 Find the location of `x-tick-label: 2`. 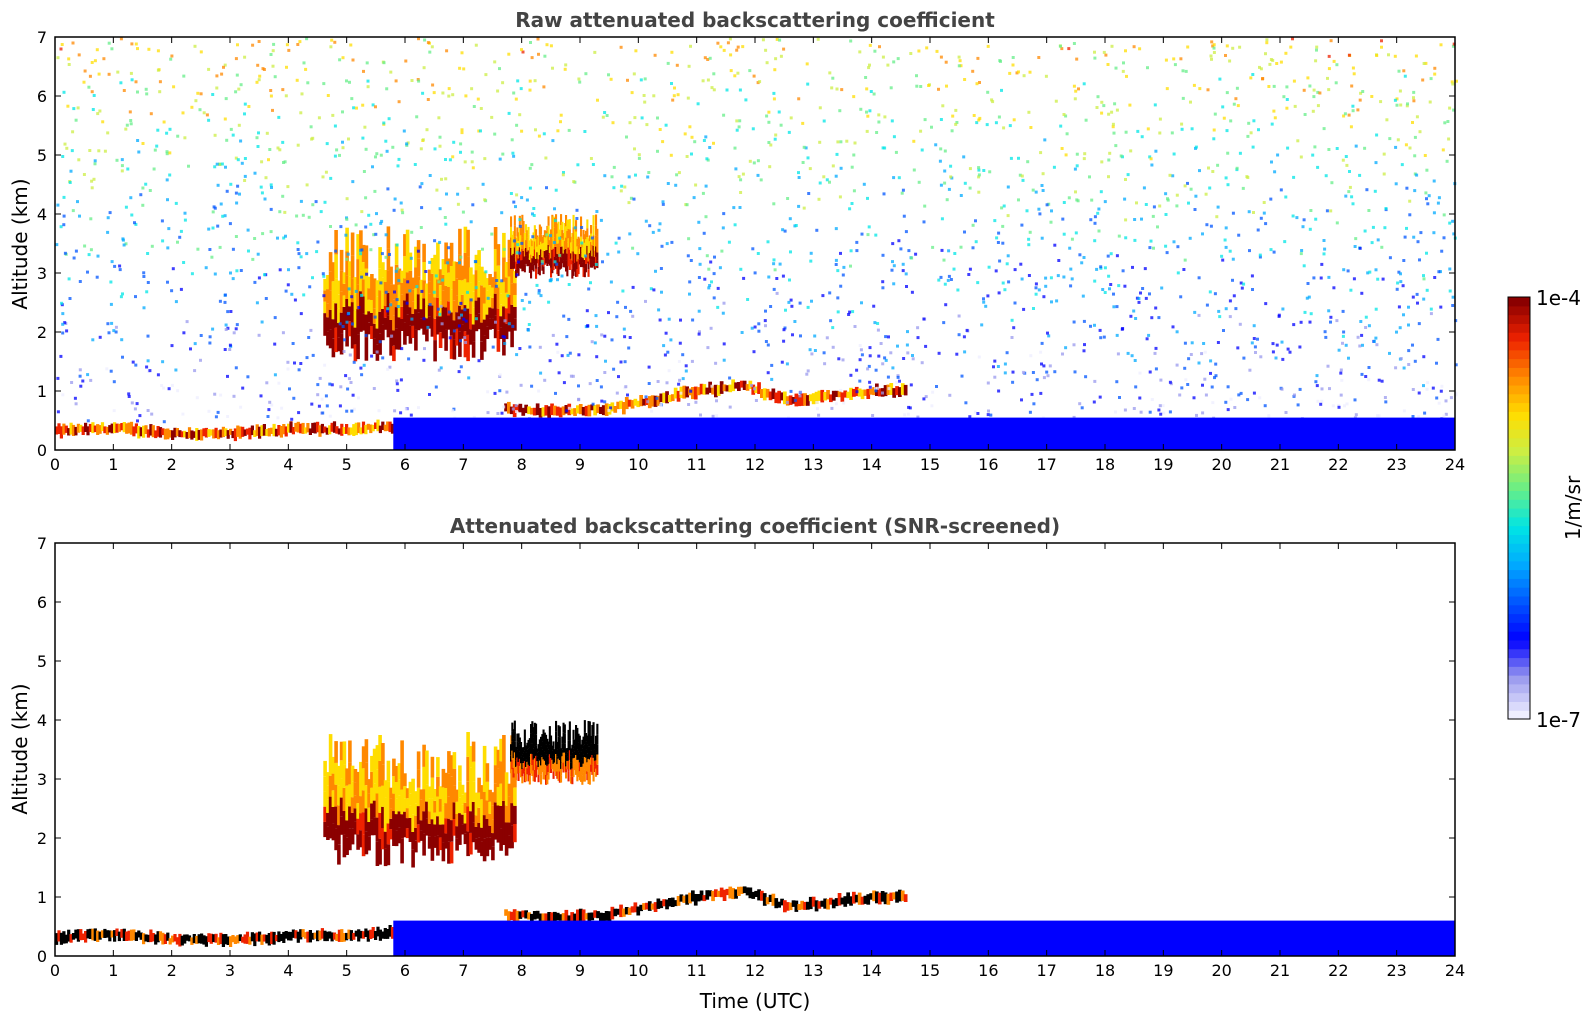

x-tick-label: 2 is located at coordinates (172, 970).